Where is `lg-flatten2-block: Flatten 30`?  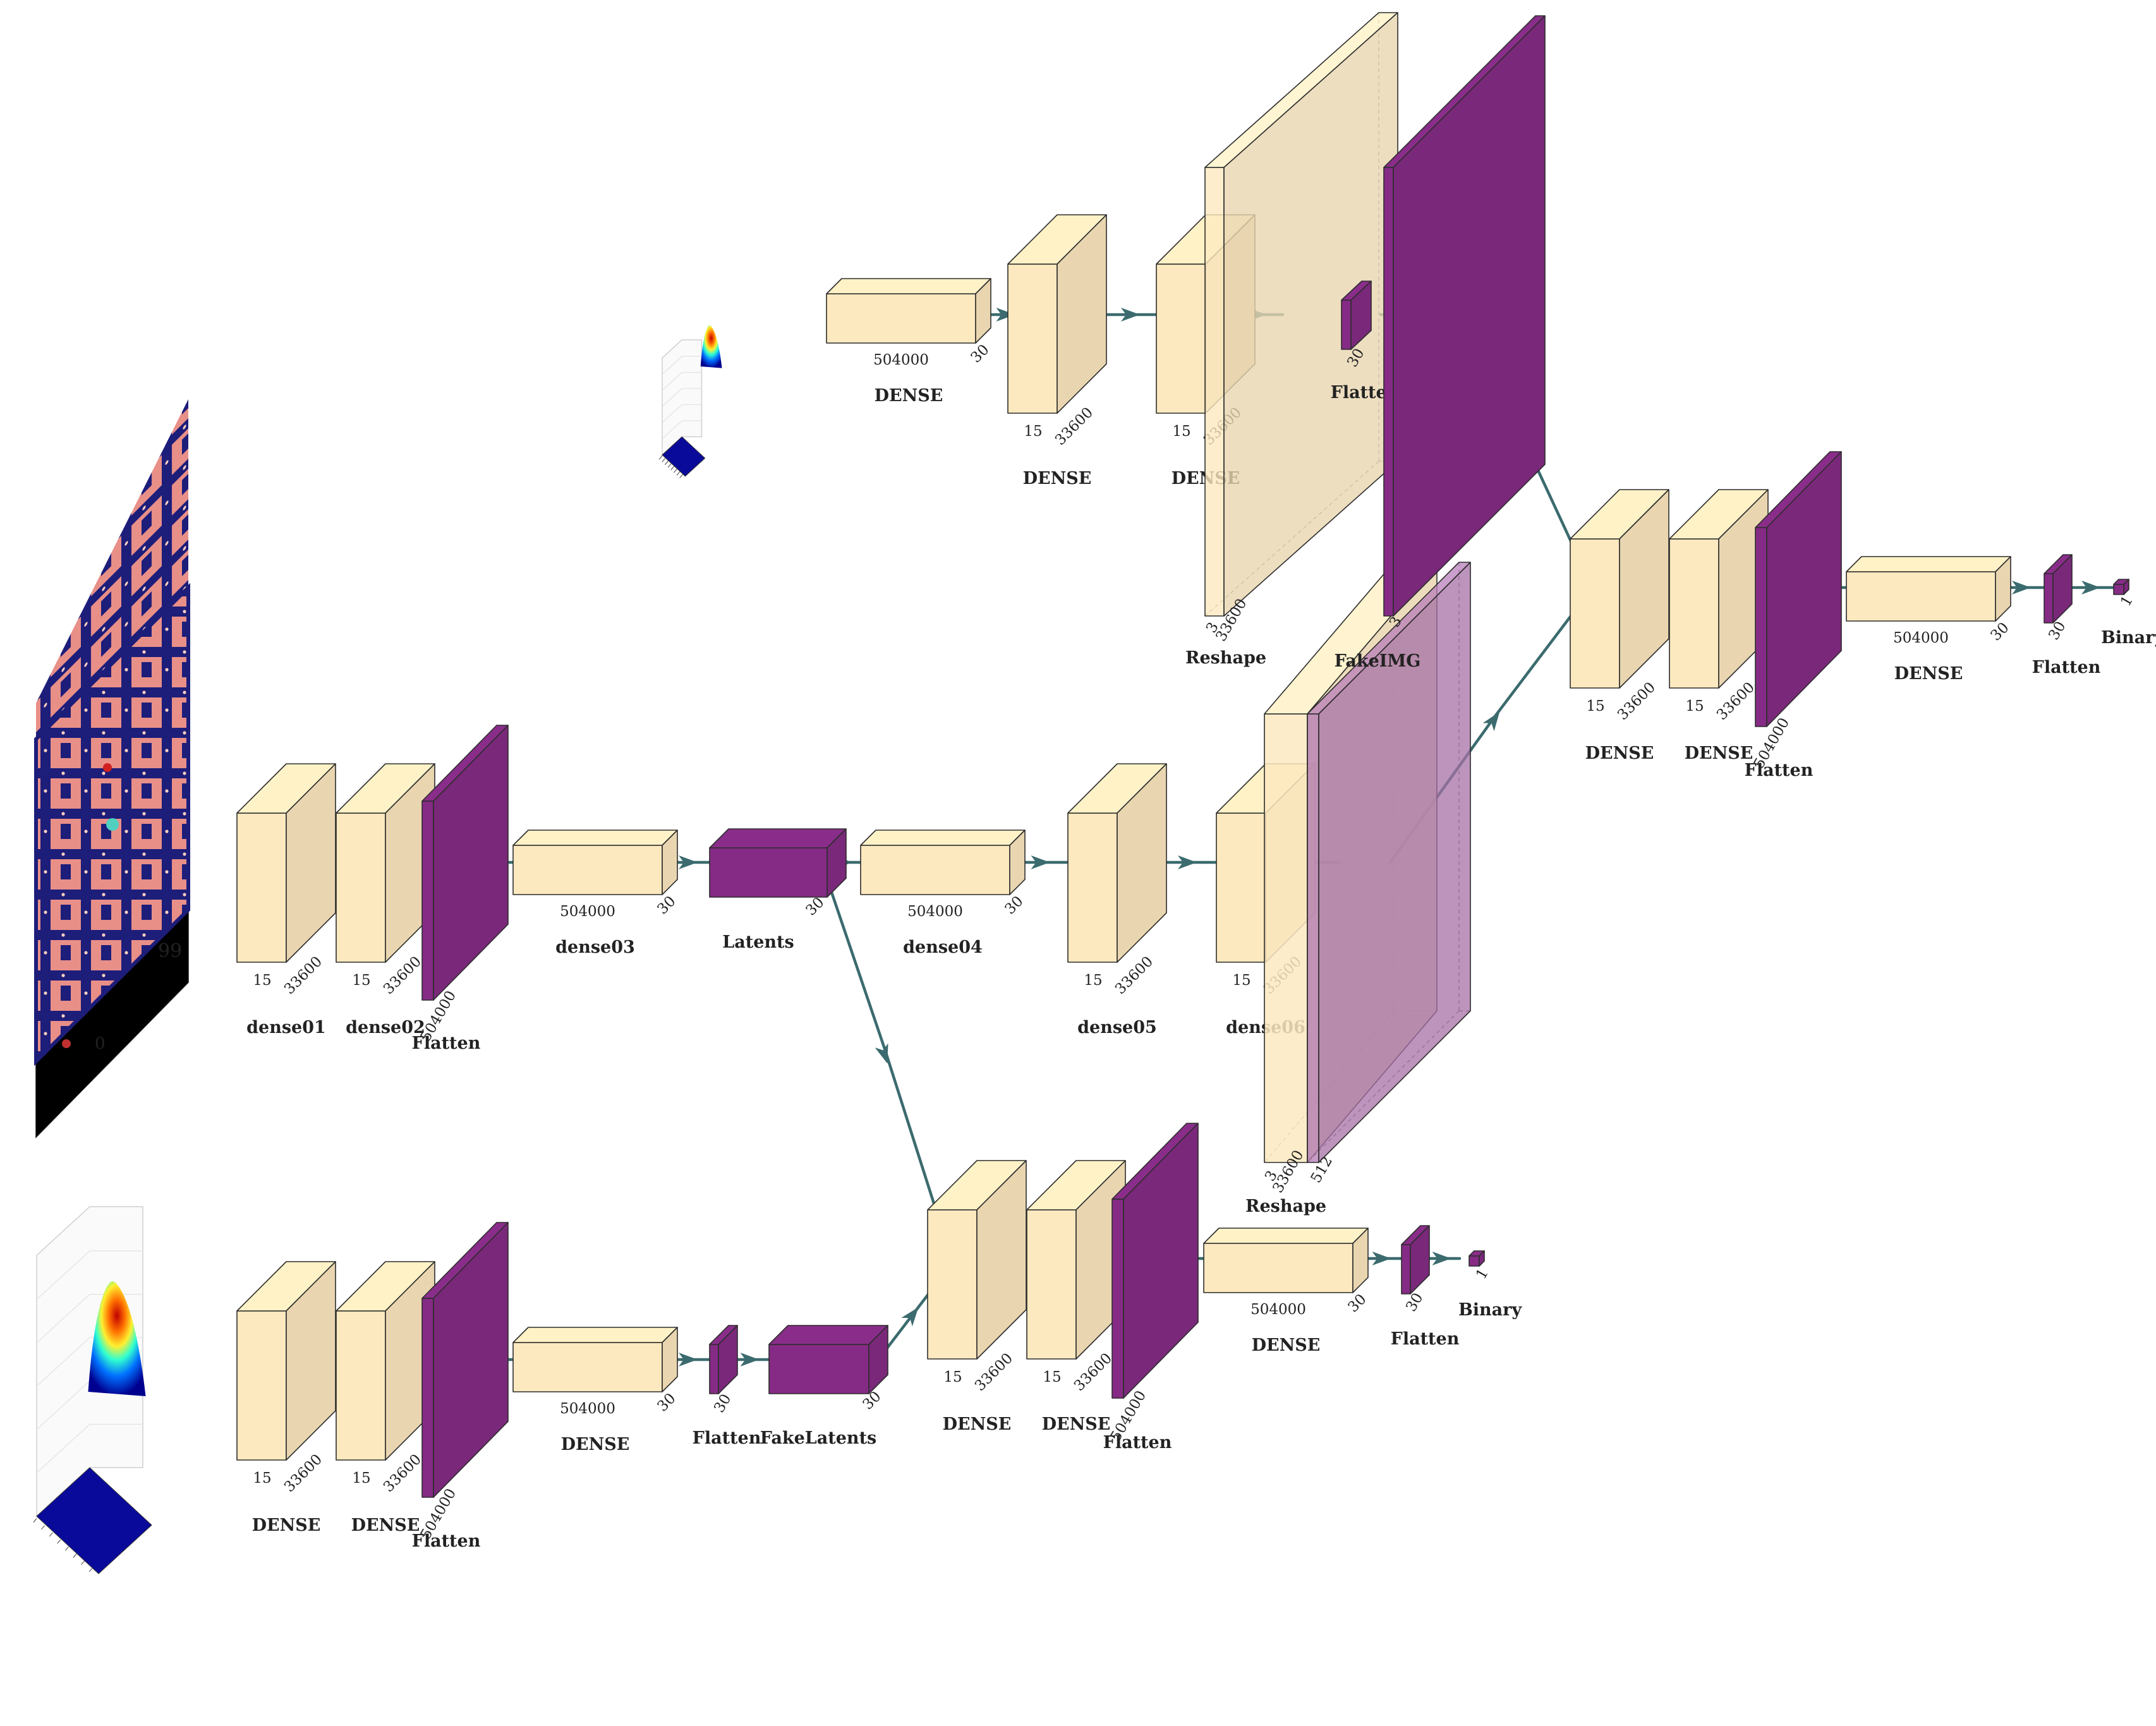
lg-flatten2-block: Flatten 30 is located at coordinates (727, 1386).